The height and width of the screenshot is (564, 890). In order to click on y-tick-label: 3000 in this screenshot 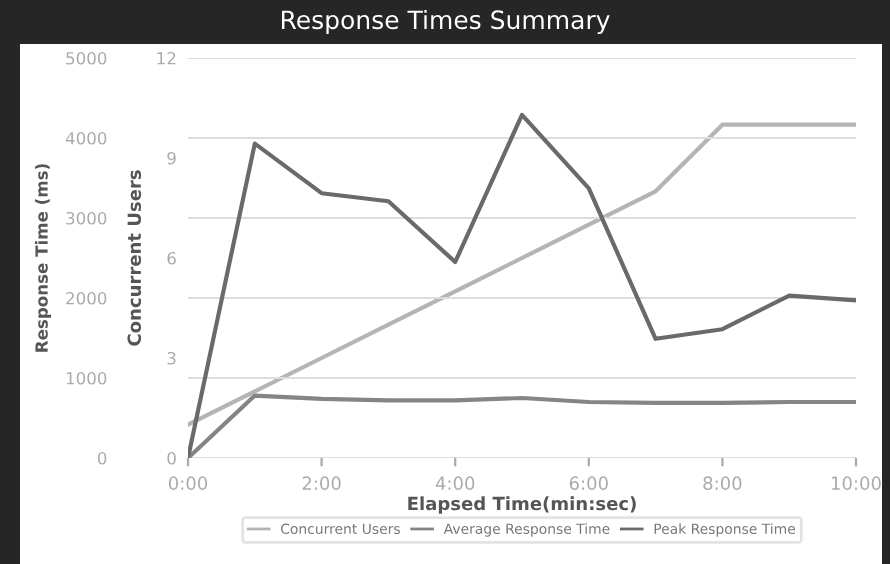, I will do `click(86, 218)`.